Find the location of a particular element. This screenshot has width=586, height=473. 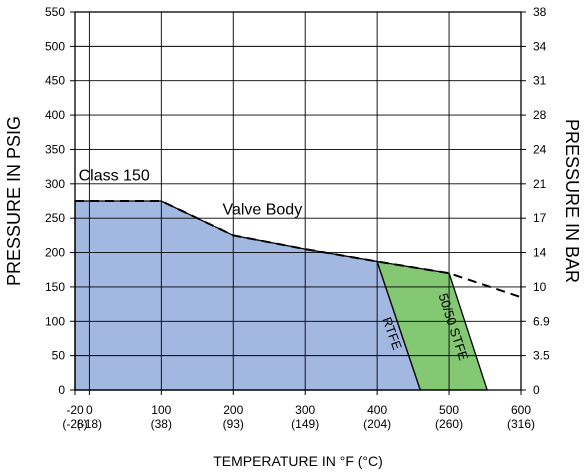

x-axis-title: TEMPERATURE IN °F (°C) is located at coordinates (298, 461).